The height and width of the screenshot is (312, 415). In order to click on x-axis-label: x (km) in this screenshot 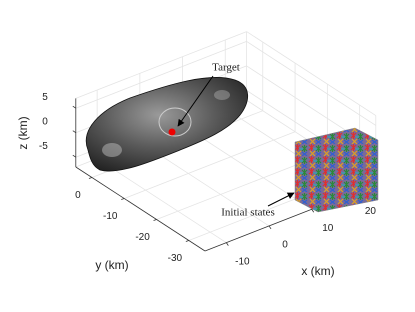, I will do `click(317, 271)`.